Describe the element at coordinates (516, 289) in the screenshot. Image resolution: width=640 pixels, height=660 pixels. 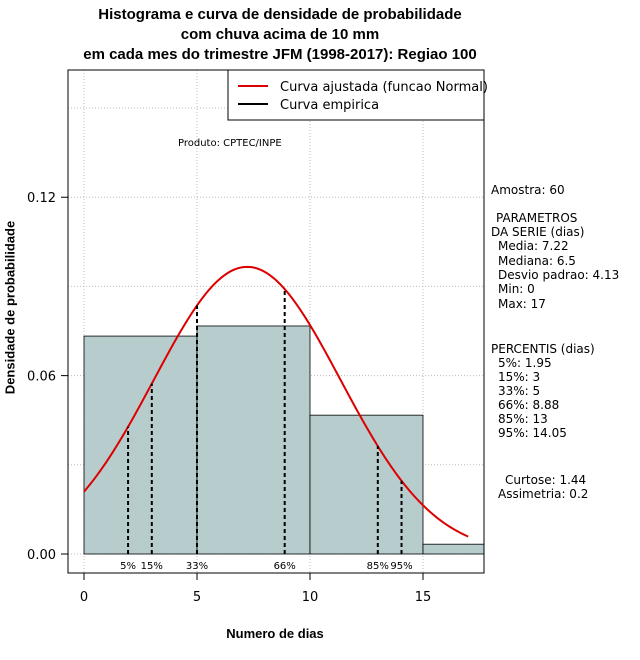
I see `stat-min: Min: 0` at that location.